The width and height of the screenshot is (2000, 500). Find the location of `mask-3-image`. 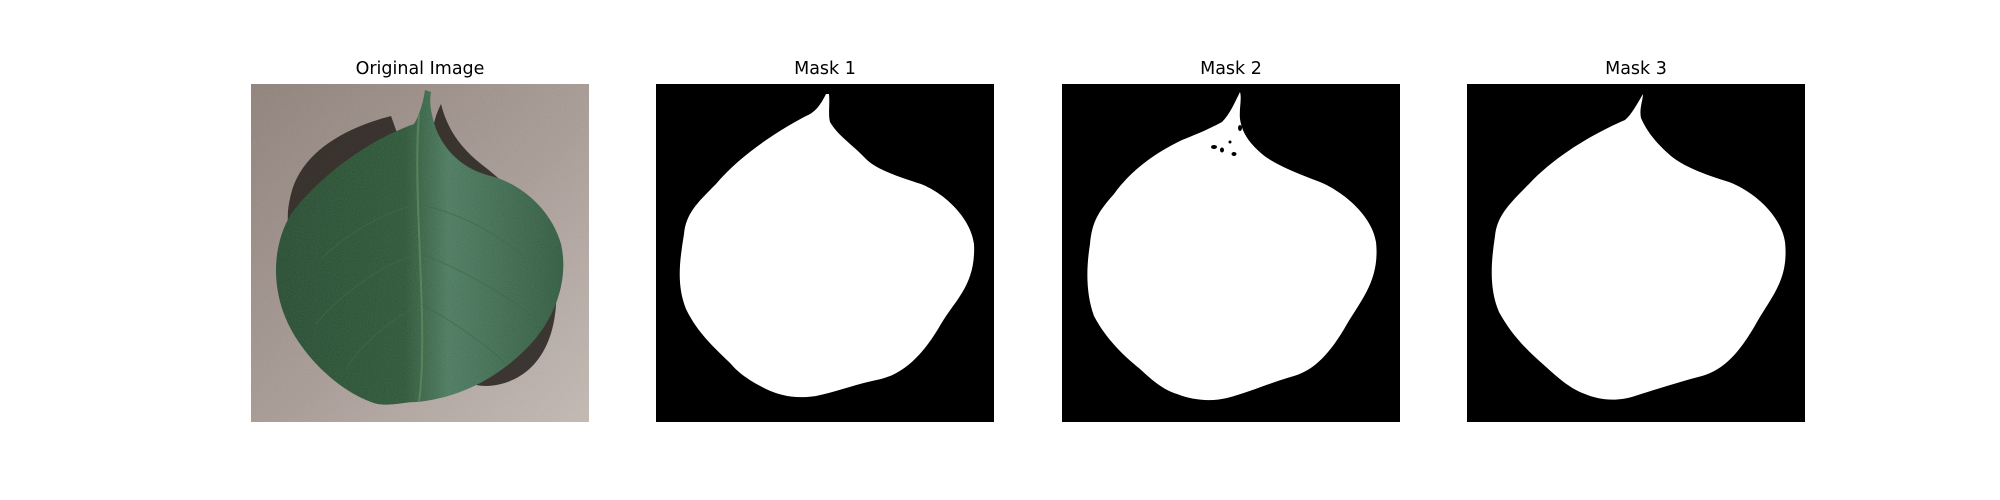

mask-3-image is located at coordinates (1636, 253).